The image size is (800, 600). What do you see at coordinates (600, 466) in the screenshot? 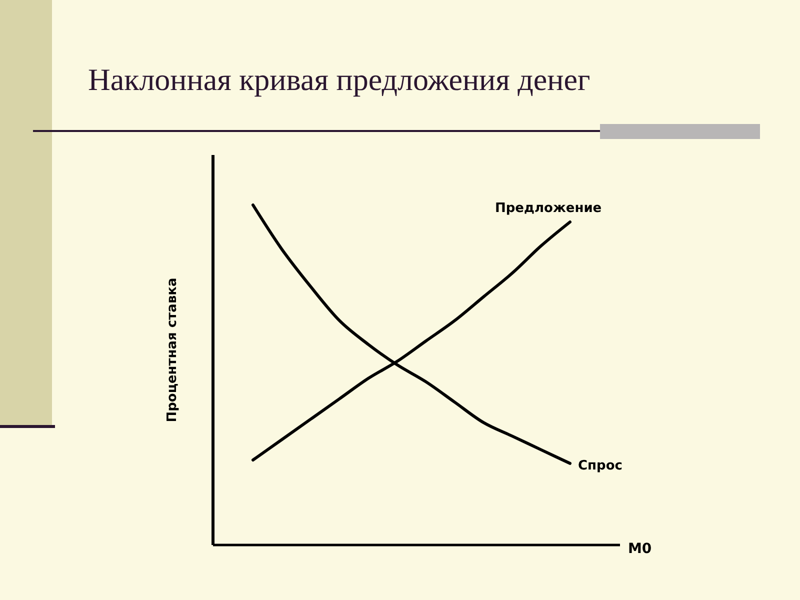
I see `series-label: Спрос` at bounding box center [600, 466].